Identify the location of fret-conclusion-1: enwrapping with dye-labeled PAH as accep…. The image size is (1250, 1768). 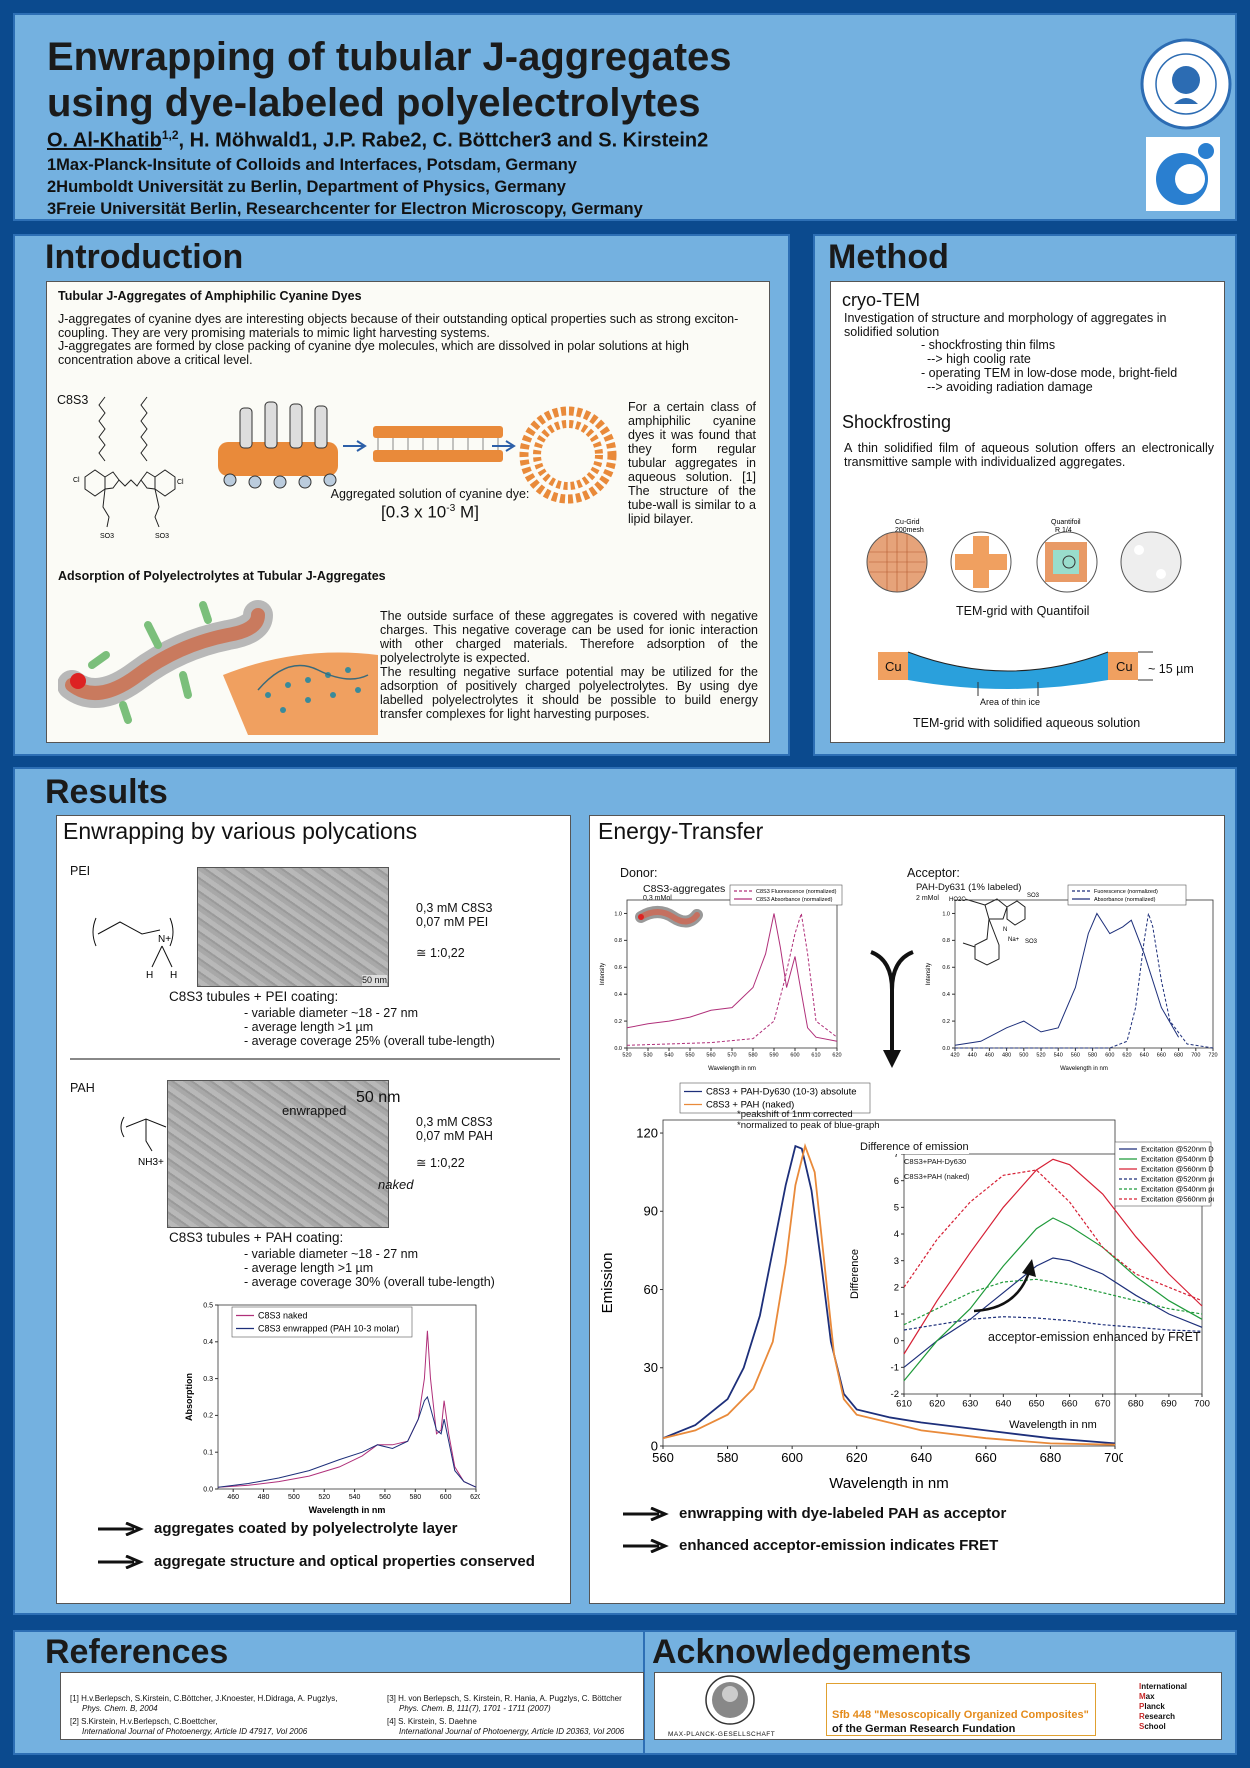
(814, 1513).